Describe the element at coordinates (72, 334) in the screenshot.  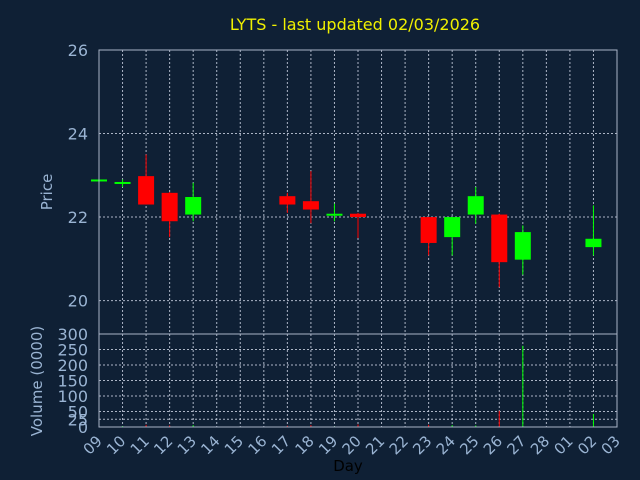
I see `volume-tick-label: 300` at that location.